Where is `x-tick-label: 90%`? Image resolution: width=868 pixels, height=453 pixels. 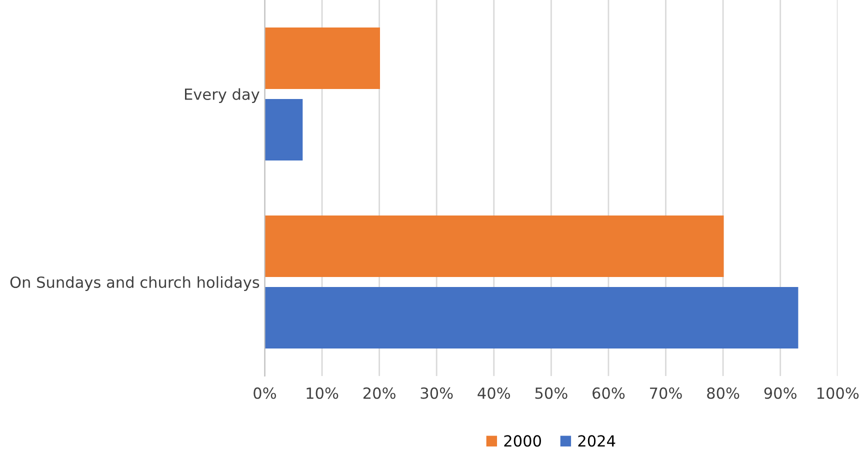
x-tick-label: 90% is located at coordinates (780, 393).